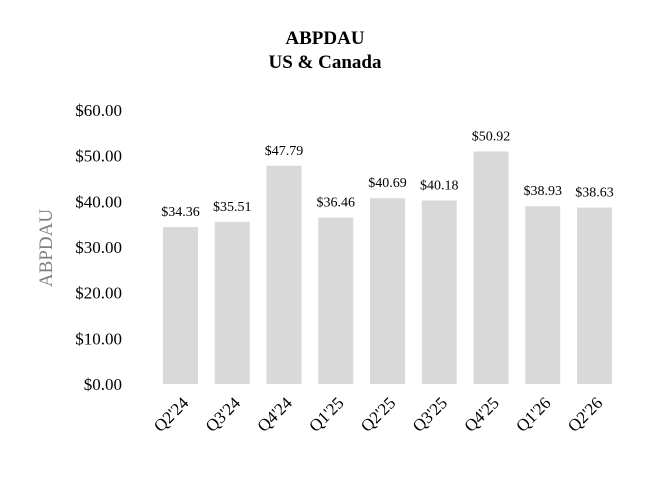  What do you see at coordinates (98, 110) in the screenshot?
I see `y-tick-label: $60.00` at bounding box center [98, 110].